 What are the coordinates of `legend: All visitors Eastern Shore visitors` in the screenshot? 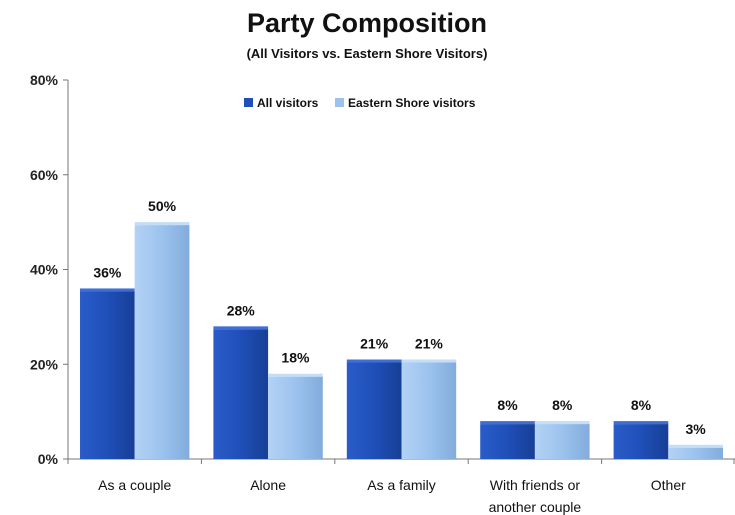 It's located at (360, 103).